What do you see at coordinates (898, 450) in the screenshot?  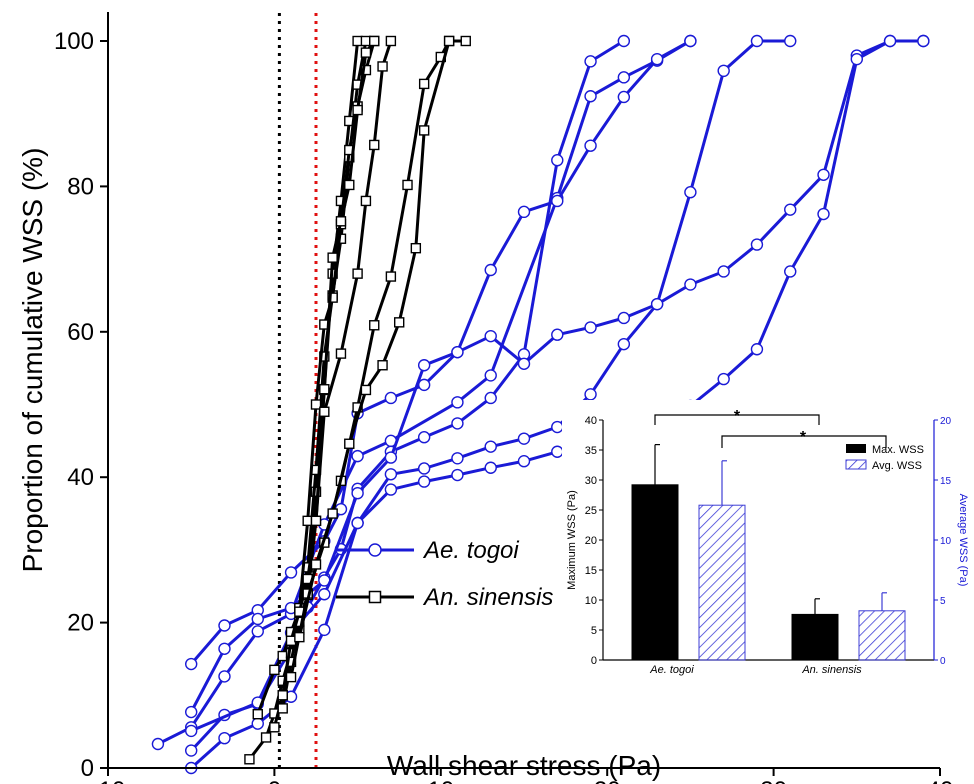 I see `inset-legend-label-max: Max. WSS` at bounding box center [898, 450].